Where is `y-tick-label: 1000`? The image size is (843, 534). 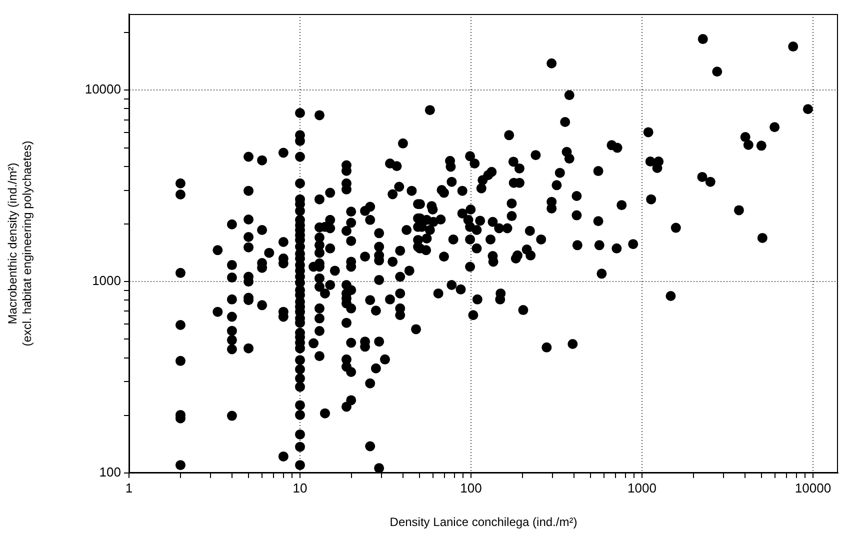
y-tick-label: 1000 is located at coordinates (106, 280).